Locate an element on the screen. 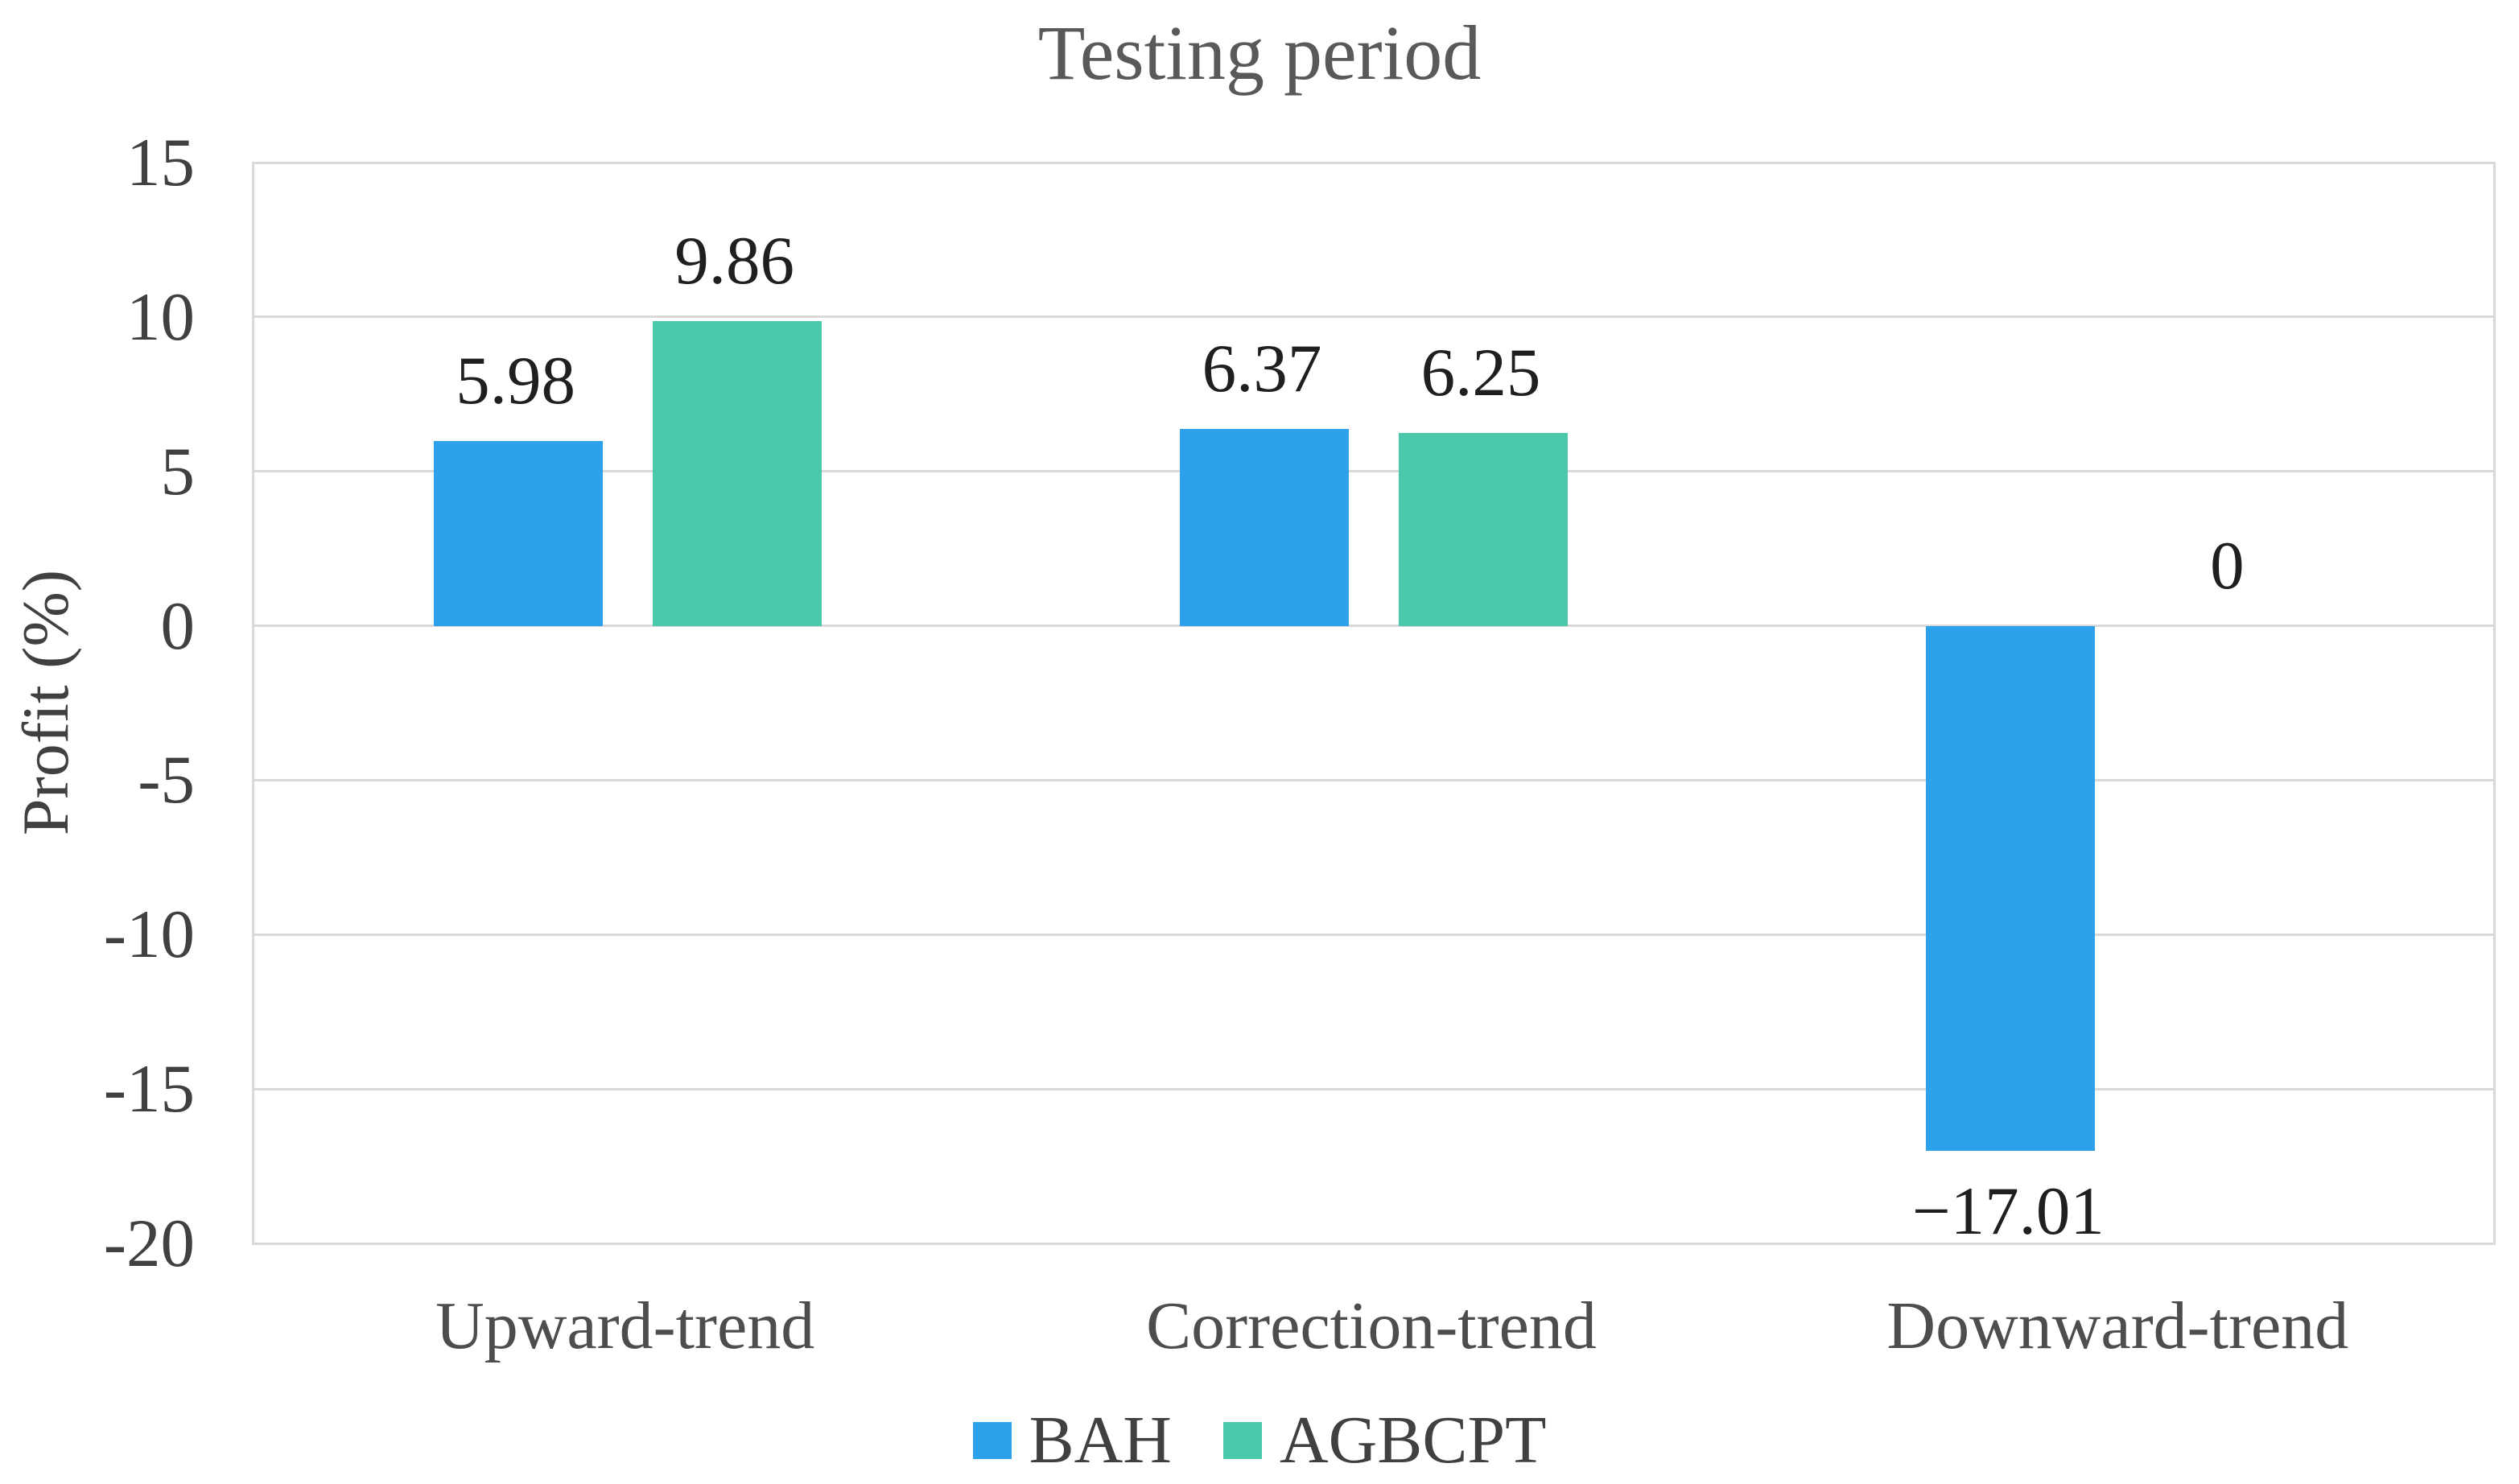  legend-label-agbcpt: AGBCPT is located at coordinates (1413, 1440).